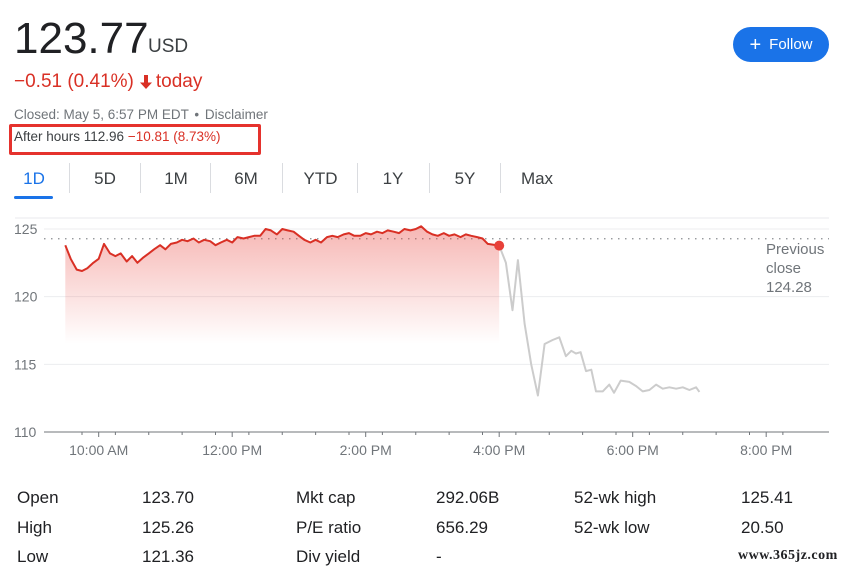 The width and height of the screenshot is (859, 574). Describe the element at coordinates (393, 178) in the screenshot. I see `tab-1y: 1Y` at that location.